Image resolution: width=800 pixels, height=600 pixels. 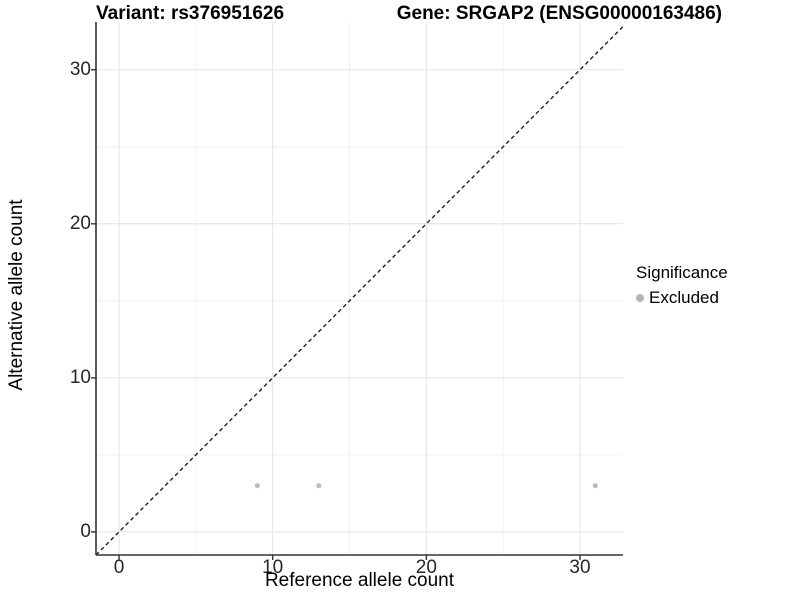 What do you see at coordinates (119, 567) in the screenshot?
I see `x-tick-label: 0` at bounding box center [119, 567].